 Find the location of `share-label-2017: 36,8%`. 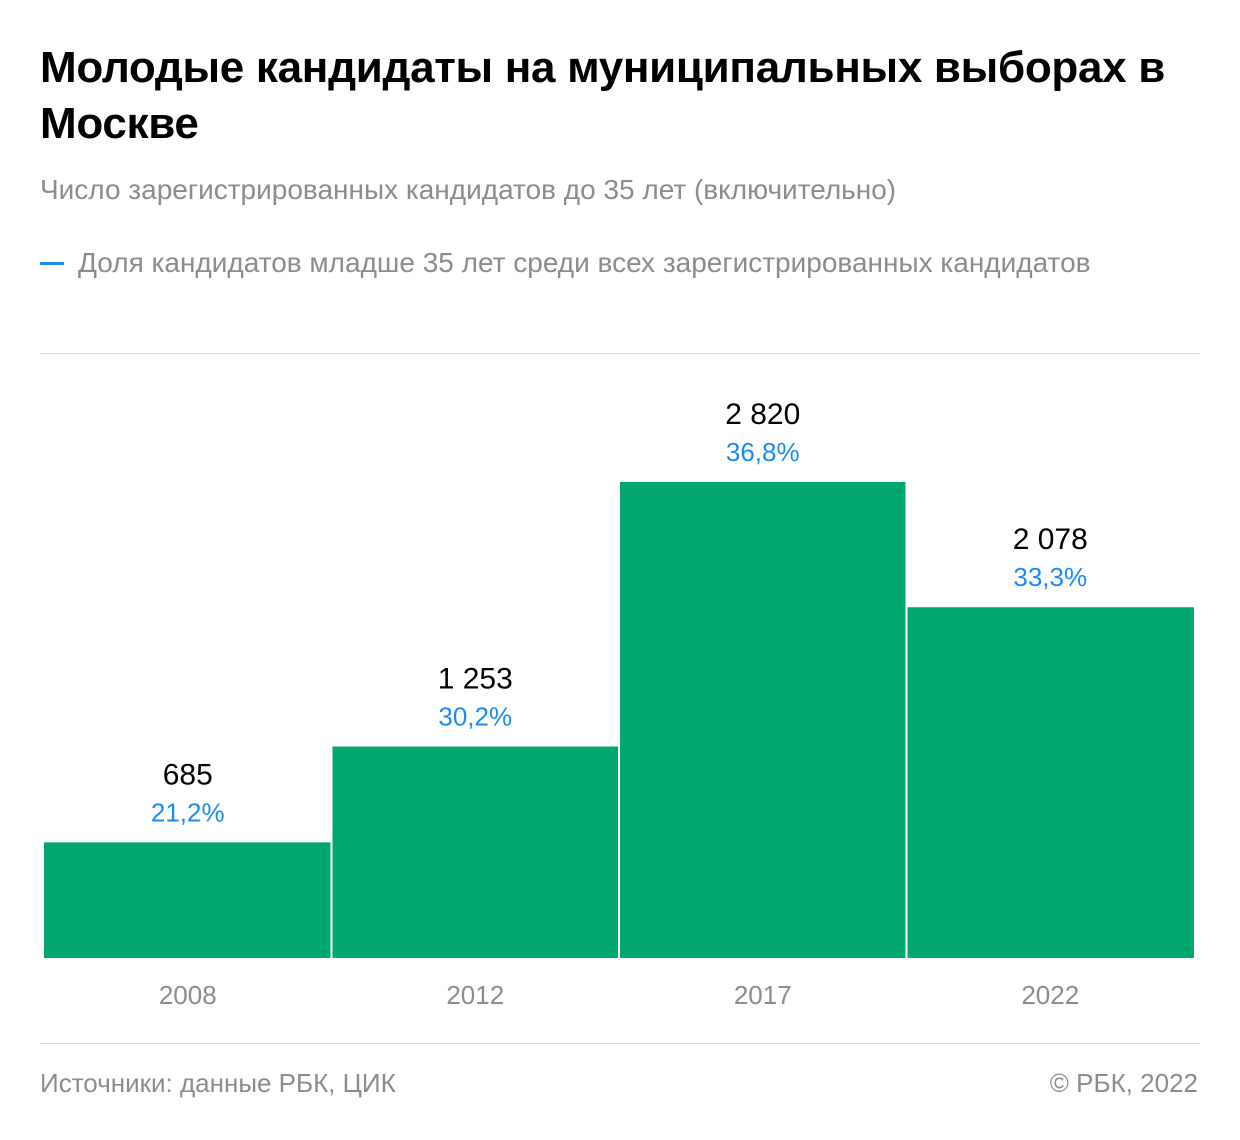

share-label-2017: 36,8% is located at coordinates (763, 452).